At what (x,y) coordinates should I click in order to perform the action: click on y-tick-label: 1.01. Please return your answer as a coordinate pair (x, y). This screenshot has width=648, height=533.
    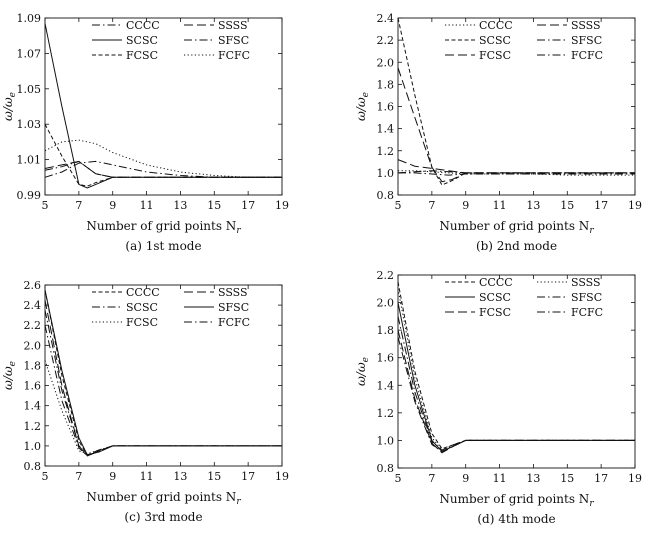
    Looking at the image, I should click on (29, 160).